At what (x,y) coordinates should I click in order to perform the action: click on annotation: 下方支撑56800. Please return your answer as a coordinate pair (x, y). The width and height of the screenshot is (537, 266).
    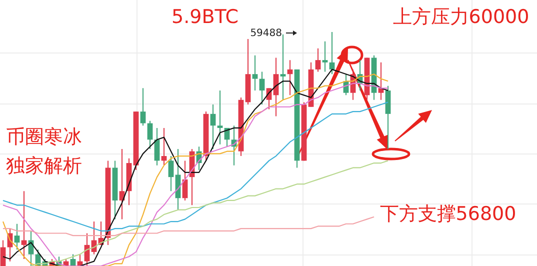
    Looking at the image, I should click on (448, 214).